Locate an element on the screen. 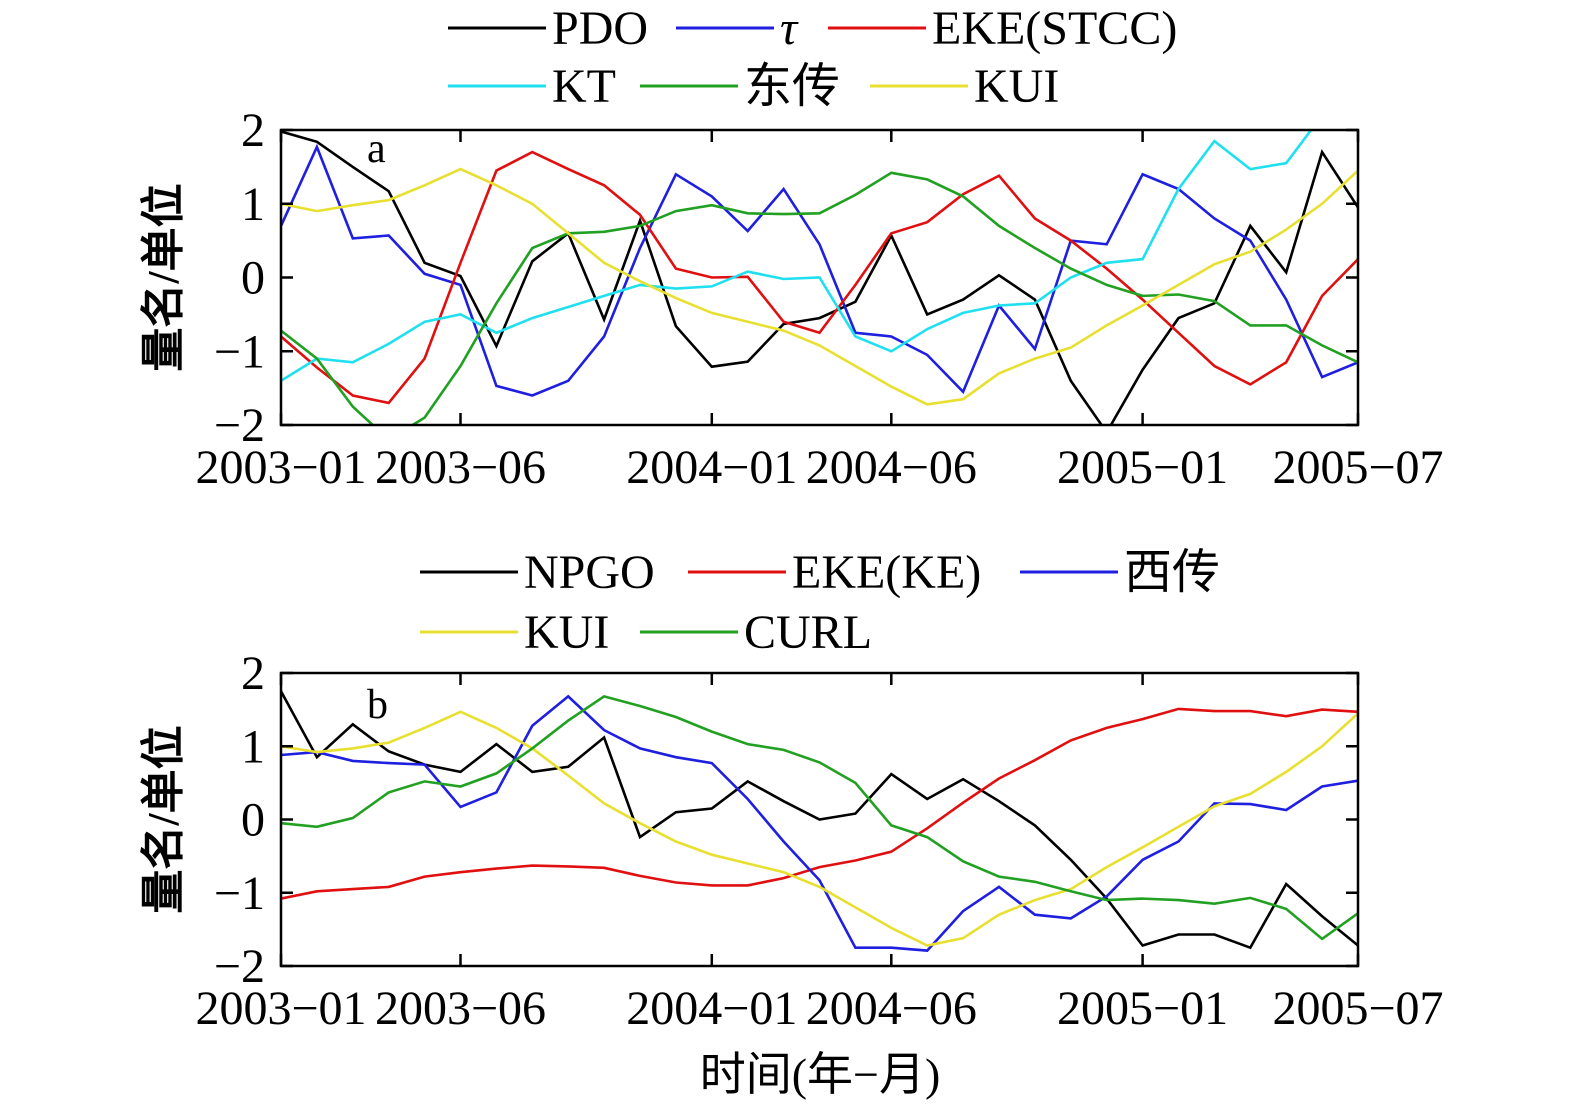 Image resolution: width=1575 pixels, height=1109 pixels. x-tick-label-b-0: 2003−01 is located at coordinates (280, 1008).